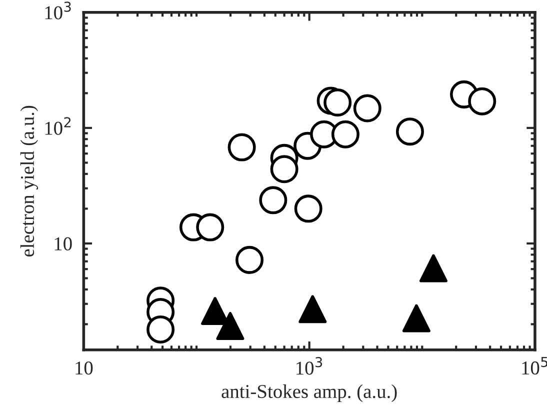  I want to click on x-axis-title: anti-Stokes amp. (a.u.), so click(309, 393).